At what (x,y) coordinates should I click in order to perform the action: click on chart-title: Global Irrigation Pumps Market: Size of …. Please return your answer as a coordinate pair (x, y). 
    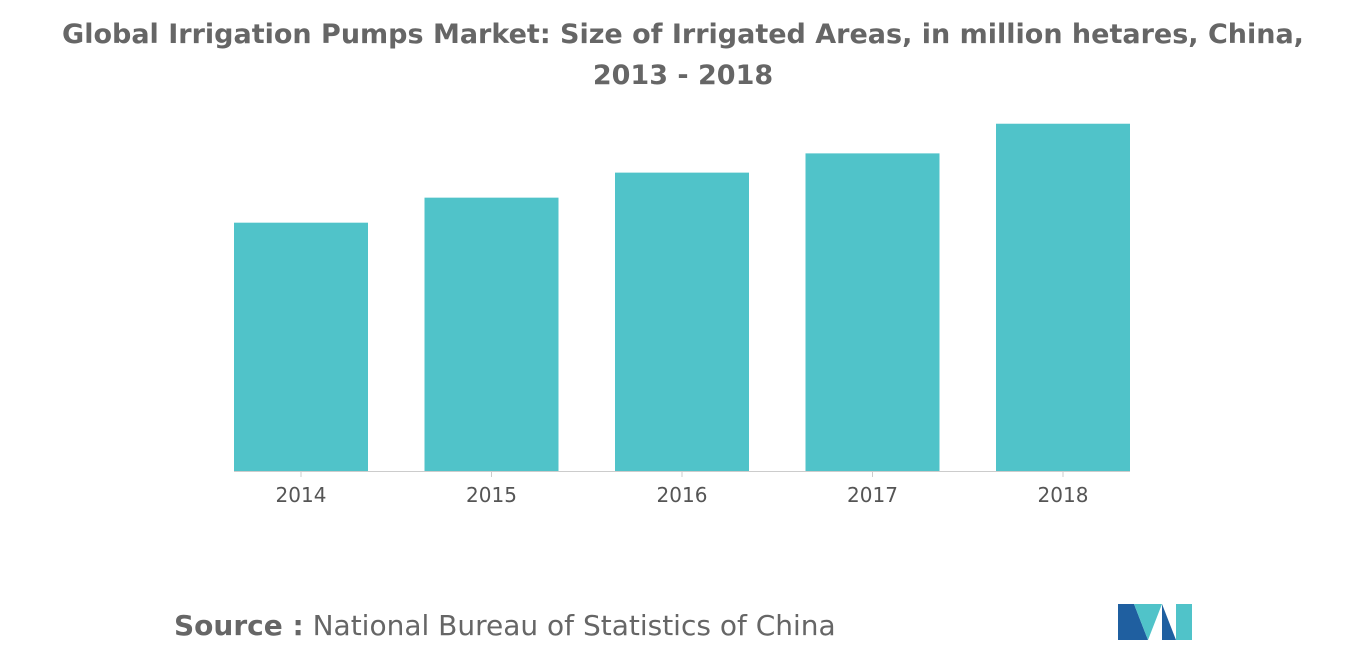
    Looking at the image, I should click on (683, 55).